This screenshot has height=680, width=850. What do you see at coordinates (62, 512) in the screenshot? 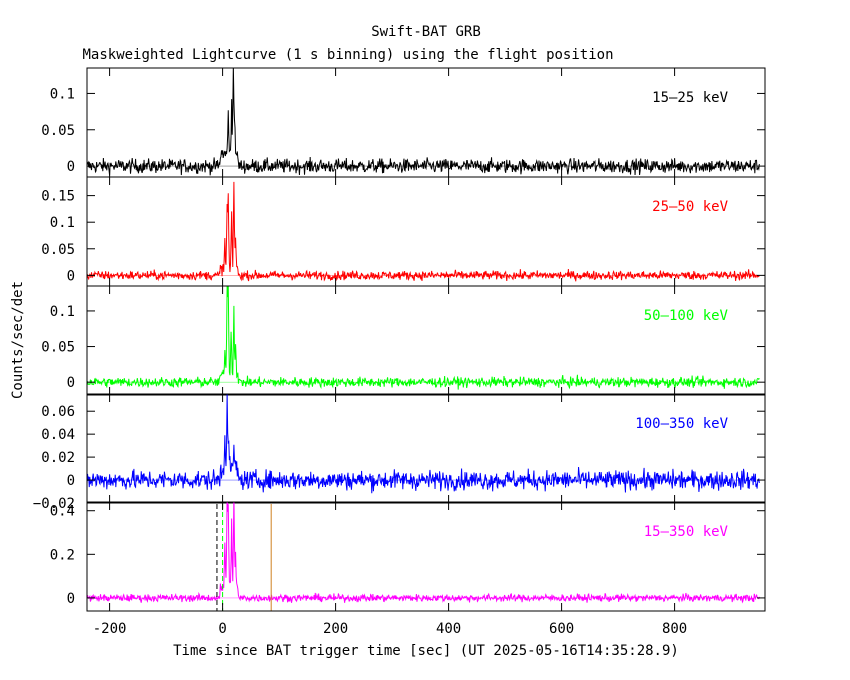
I see `y-tick-label-5-2: 0.4` at bounding box center [62, 512].